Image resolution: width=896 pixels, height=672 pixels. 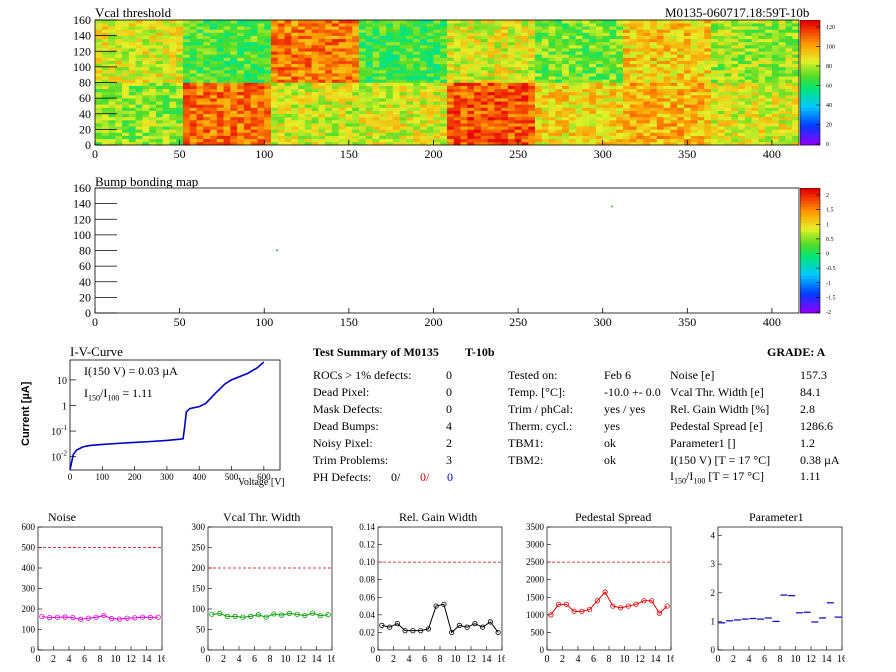 What do you see at coordinates (367, 615) in the screenshot?
I see `small-ytick-label: 0.04` at bounding box center [367, 615].